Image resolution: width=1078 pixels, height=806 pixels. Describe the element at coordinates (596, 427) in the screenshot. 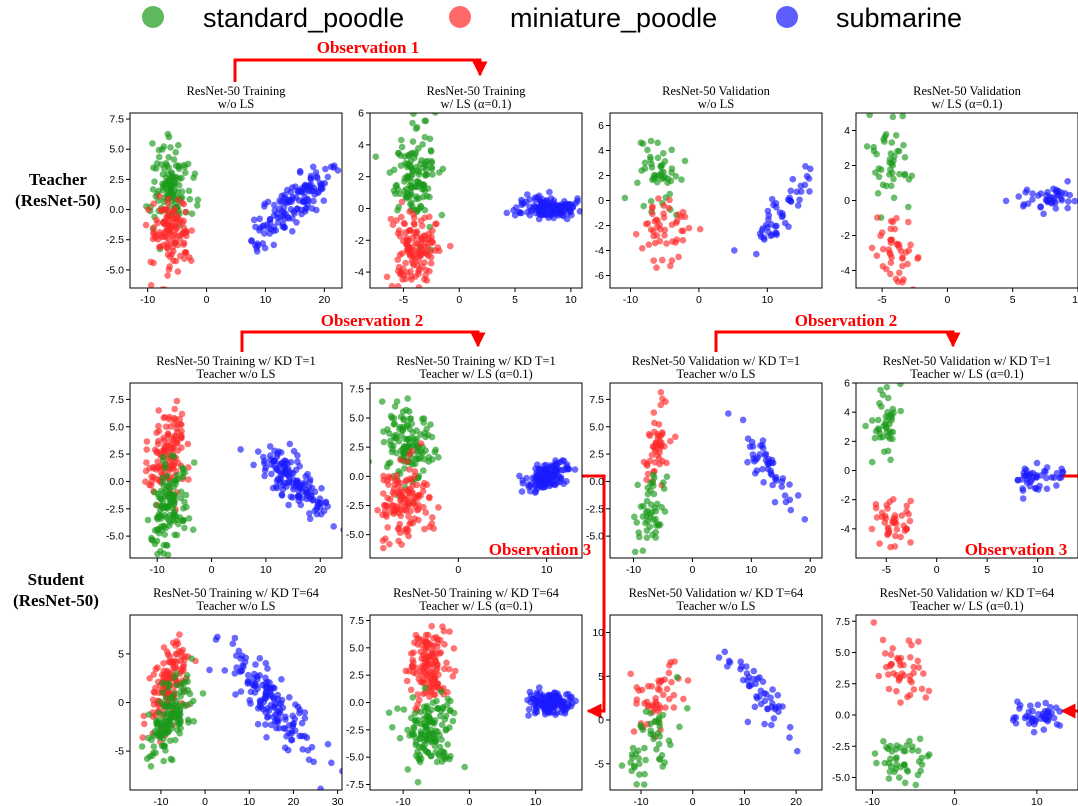

I see `y-tick-label: 5.0` at that location.